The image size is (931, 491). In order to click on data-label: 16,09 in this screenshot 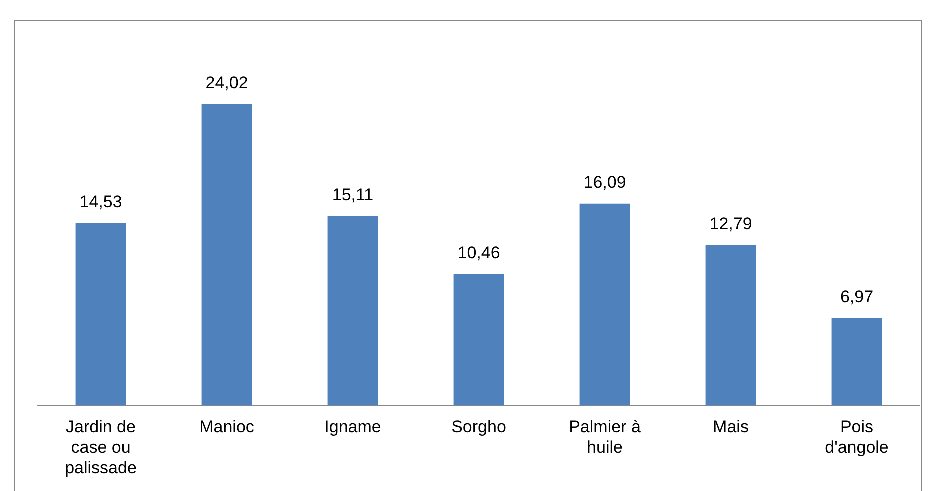, I will do `click(605, 182)`.